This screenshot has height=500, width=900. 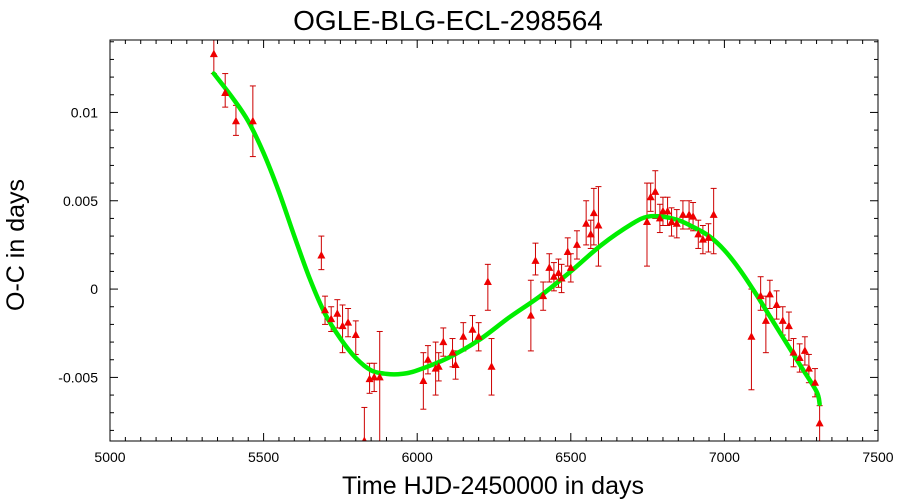 What do you see at coordinates (78, 377) in the screenshot?
I see `y-tick-label: -0.005` at bounding box center [78, 377].